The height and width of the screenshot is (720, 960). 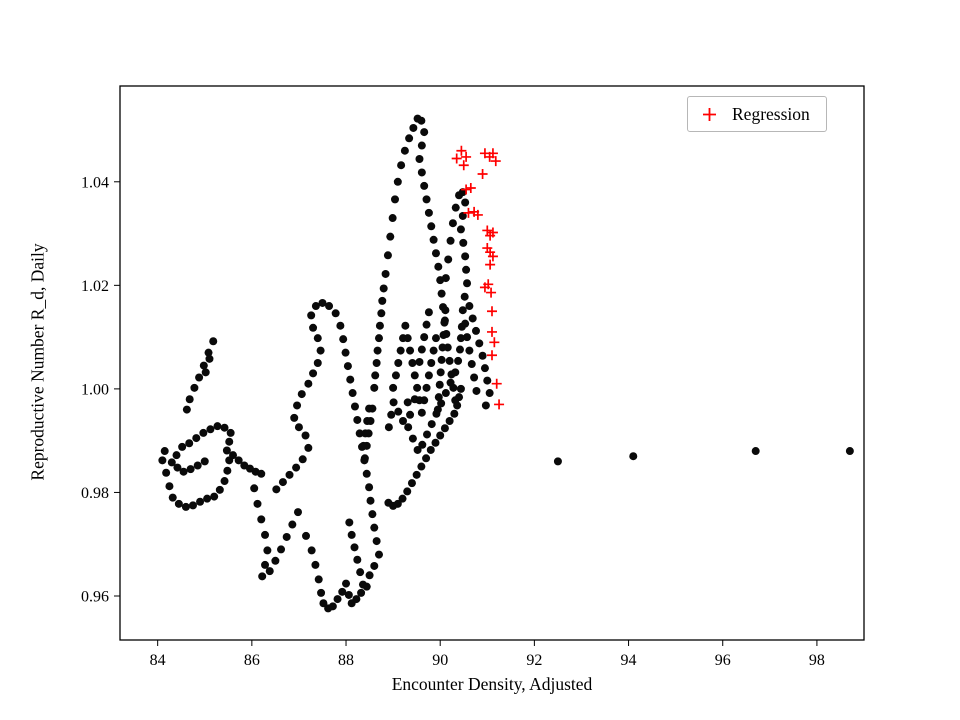 What do you see at coordinates (492, 684) in the screenshot?
I see `x-axis-label: Encounter Density, Adjusted` at bounding box center [492, 684].